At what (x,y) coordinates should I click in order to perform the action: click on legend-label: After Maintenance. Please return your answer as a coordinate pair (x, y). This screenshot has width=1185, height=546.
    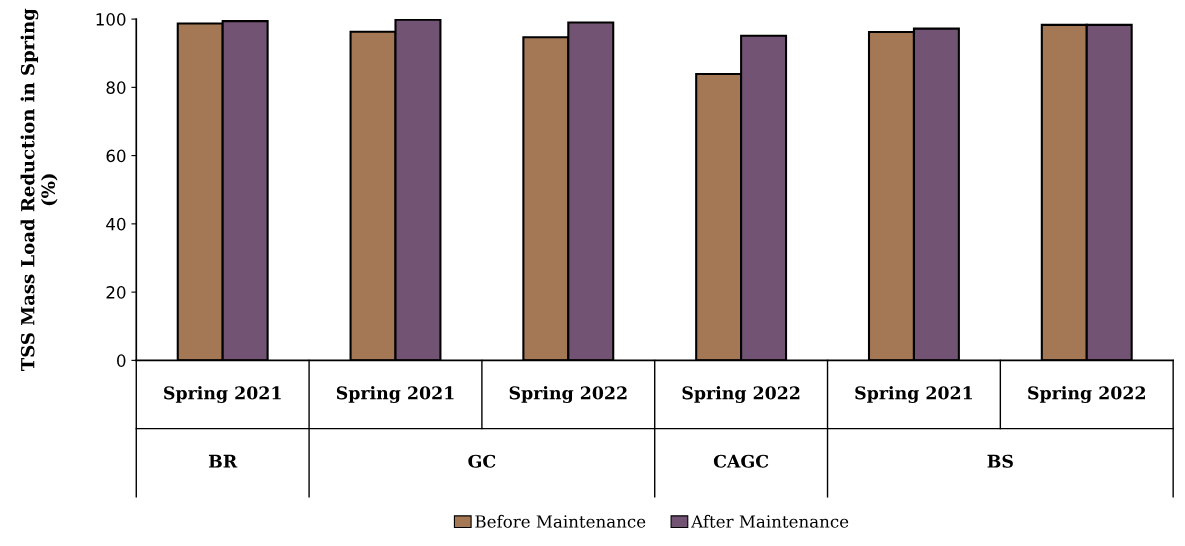
    Looking at the image, I should click on (770, 521).